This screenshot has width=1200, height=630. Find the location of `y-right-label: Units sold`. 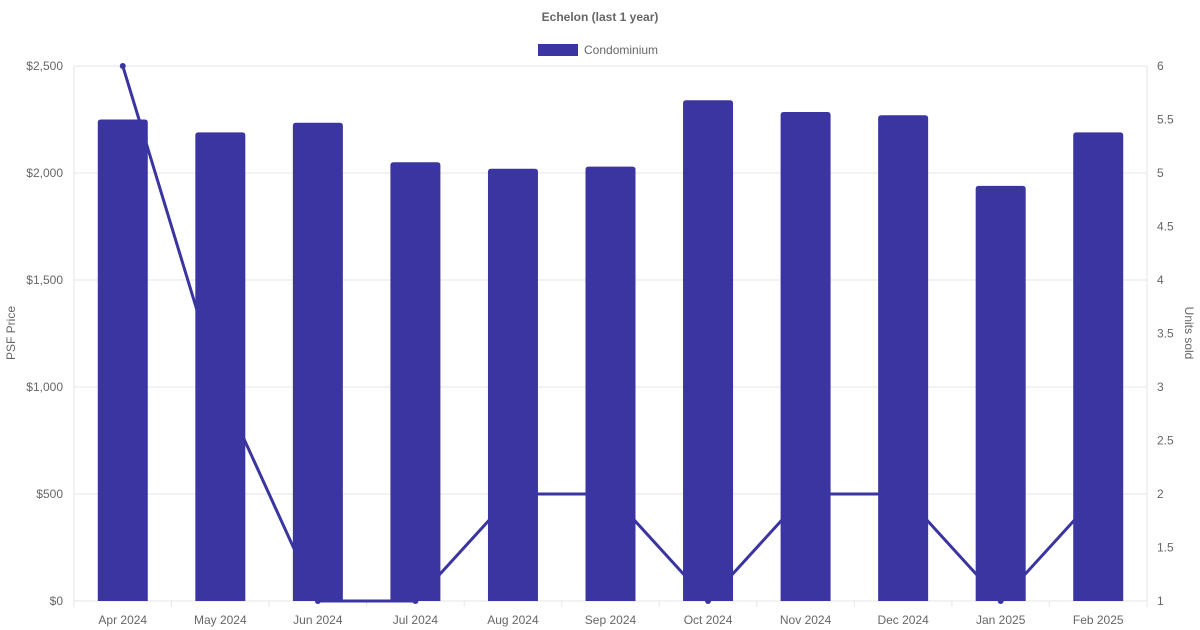

y-right-label: Units sold is located at coordinates (1189, 333).